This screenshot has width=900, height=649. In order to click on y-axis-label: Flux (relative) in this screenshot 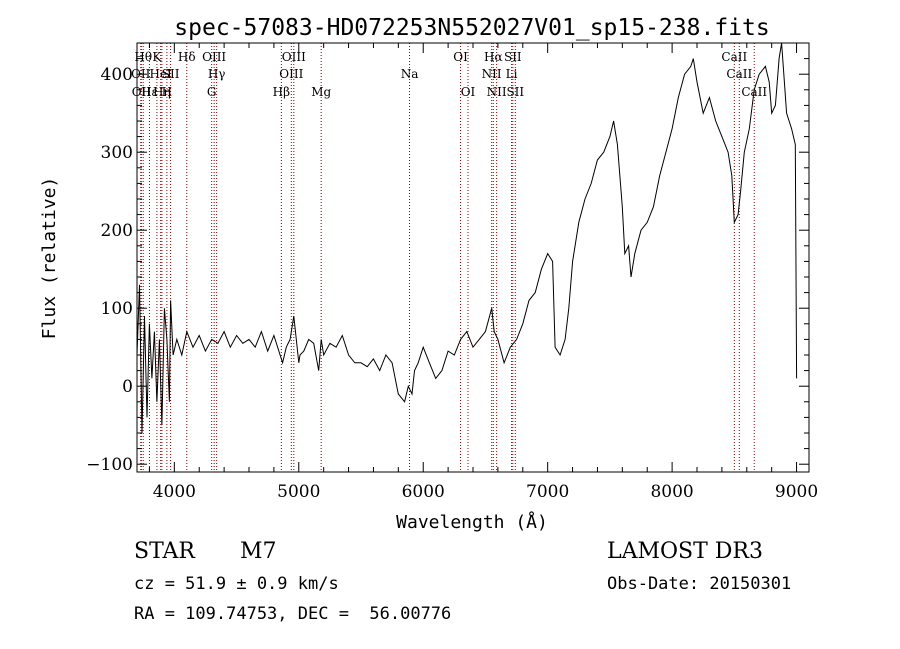, I will do `click(49, 258)`.